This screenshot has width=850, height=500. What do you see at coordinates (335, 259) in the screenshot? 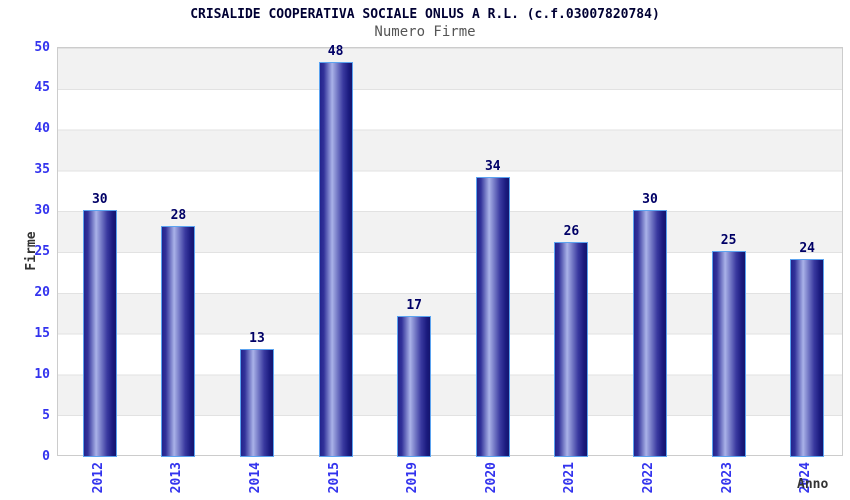
I see `bar-2015` at bounding box center [335, 259].